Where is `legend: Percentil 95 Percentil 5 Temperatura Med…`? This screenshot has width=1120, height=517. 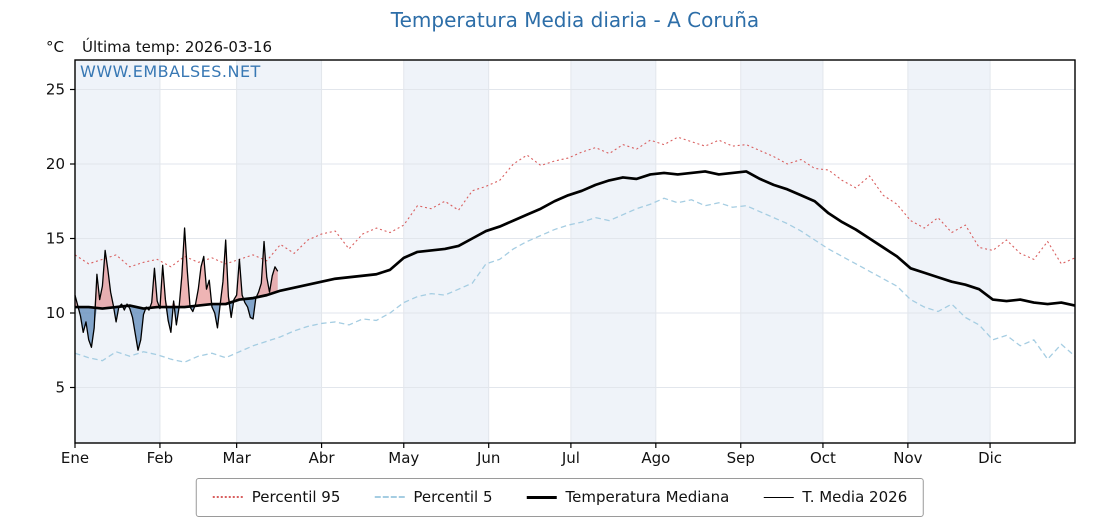
legend: Percentil 95 Percentil 5 Temperatura Med… is located at coordinates (560, 497).